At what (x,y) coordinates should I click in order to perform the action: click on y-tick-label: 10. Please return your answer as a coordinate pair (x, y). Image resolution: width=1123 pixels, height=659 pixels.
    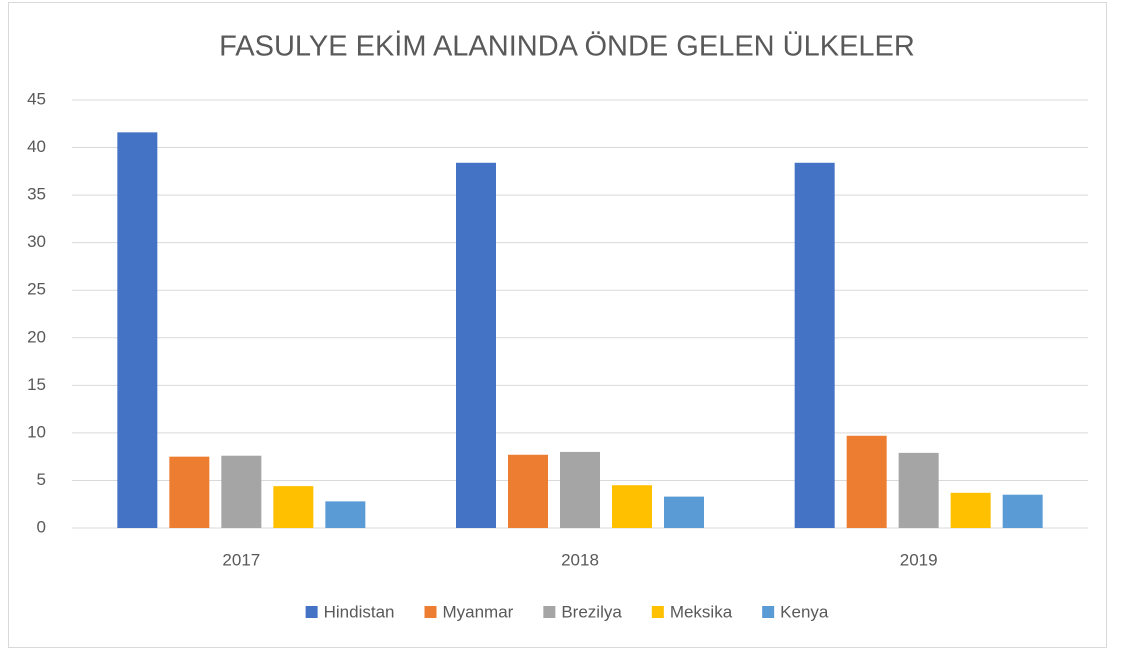
    Looking at the image, I should click on (36, 431).